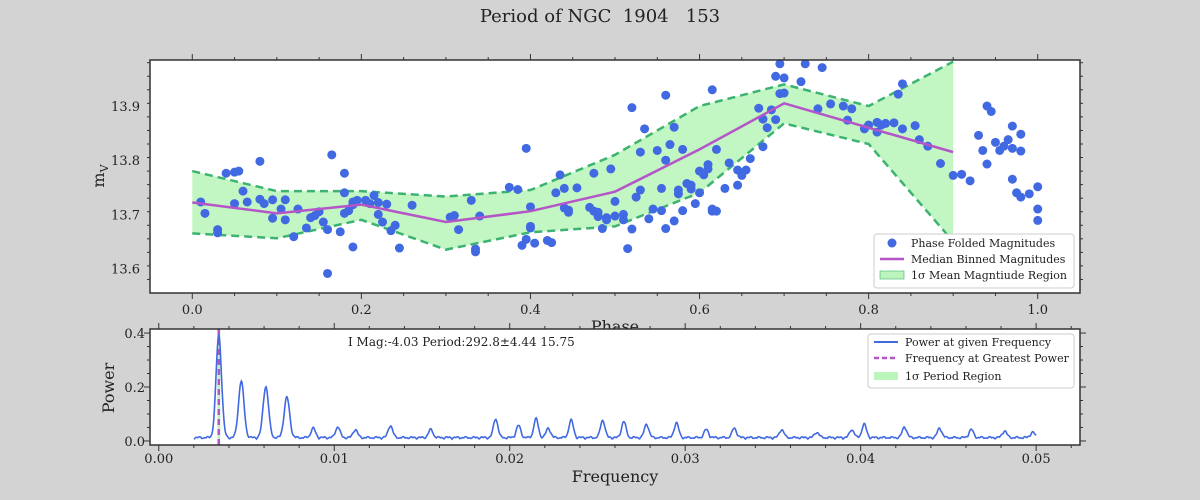 Image resolution: width=1200 pixels, height=500 pixels. What do you see at coordinates (509, 459) in the screenshot?
I see `frequency-tick-label: 0.02` at bounding box center [509, 459].